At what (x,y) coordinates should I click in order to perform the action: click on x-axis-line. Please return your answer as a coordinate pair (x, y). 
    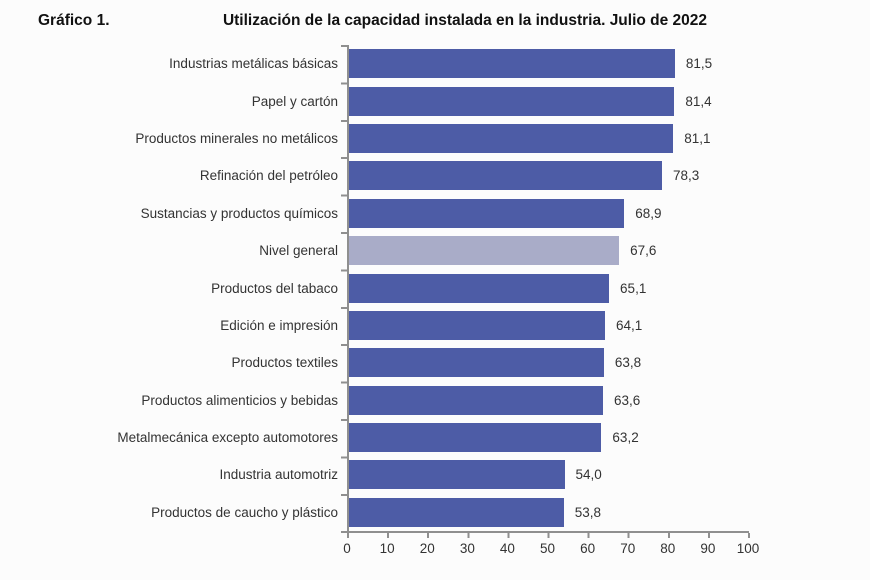
    Looking at the image, I should click on (548, 532).